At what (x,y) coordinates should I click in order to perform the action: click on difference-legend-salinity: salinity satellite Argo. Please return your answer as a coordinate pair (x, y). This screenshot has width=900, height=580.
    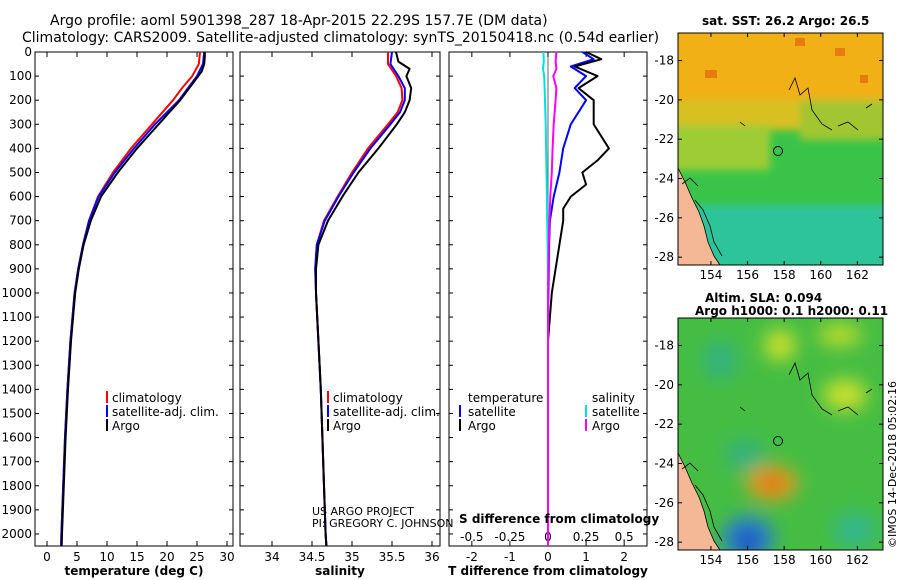
    Looking at the image, I should click on (612, 412).